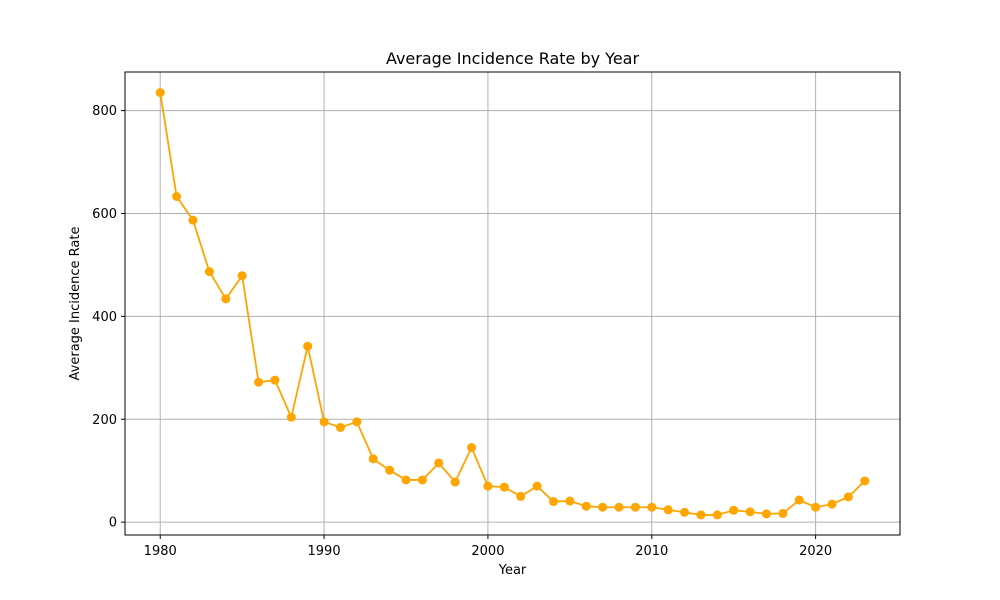  I want to click on y-tick-label: 400, so click(104, 317).